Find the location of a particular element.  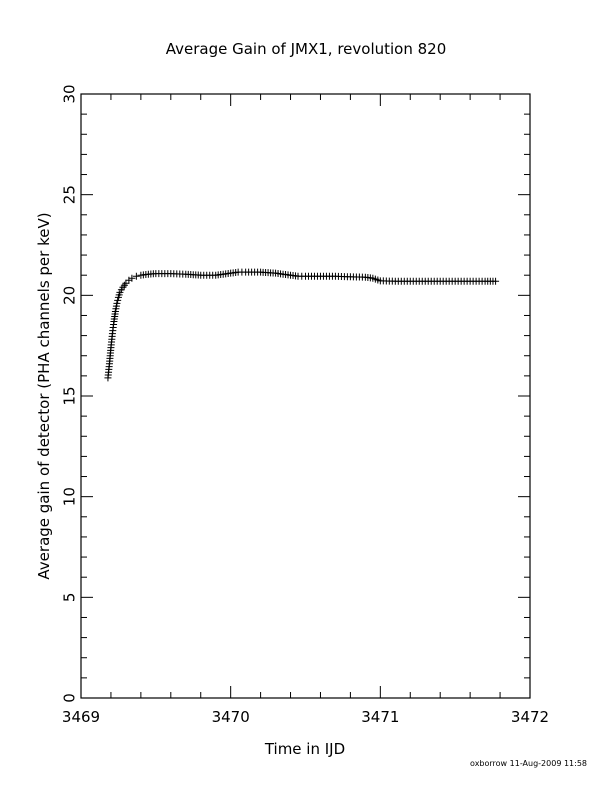

y-tick-label: 5 is located at coordinates (70, 598).